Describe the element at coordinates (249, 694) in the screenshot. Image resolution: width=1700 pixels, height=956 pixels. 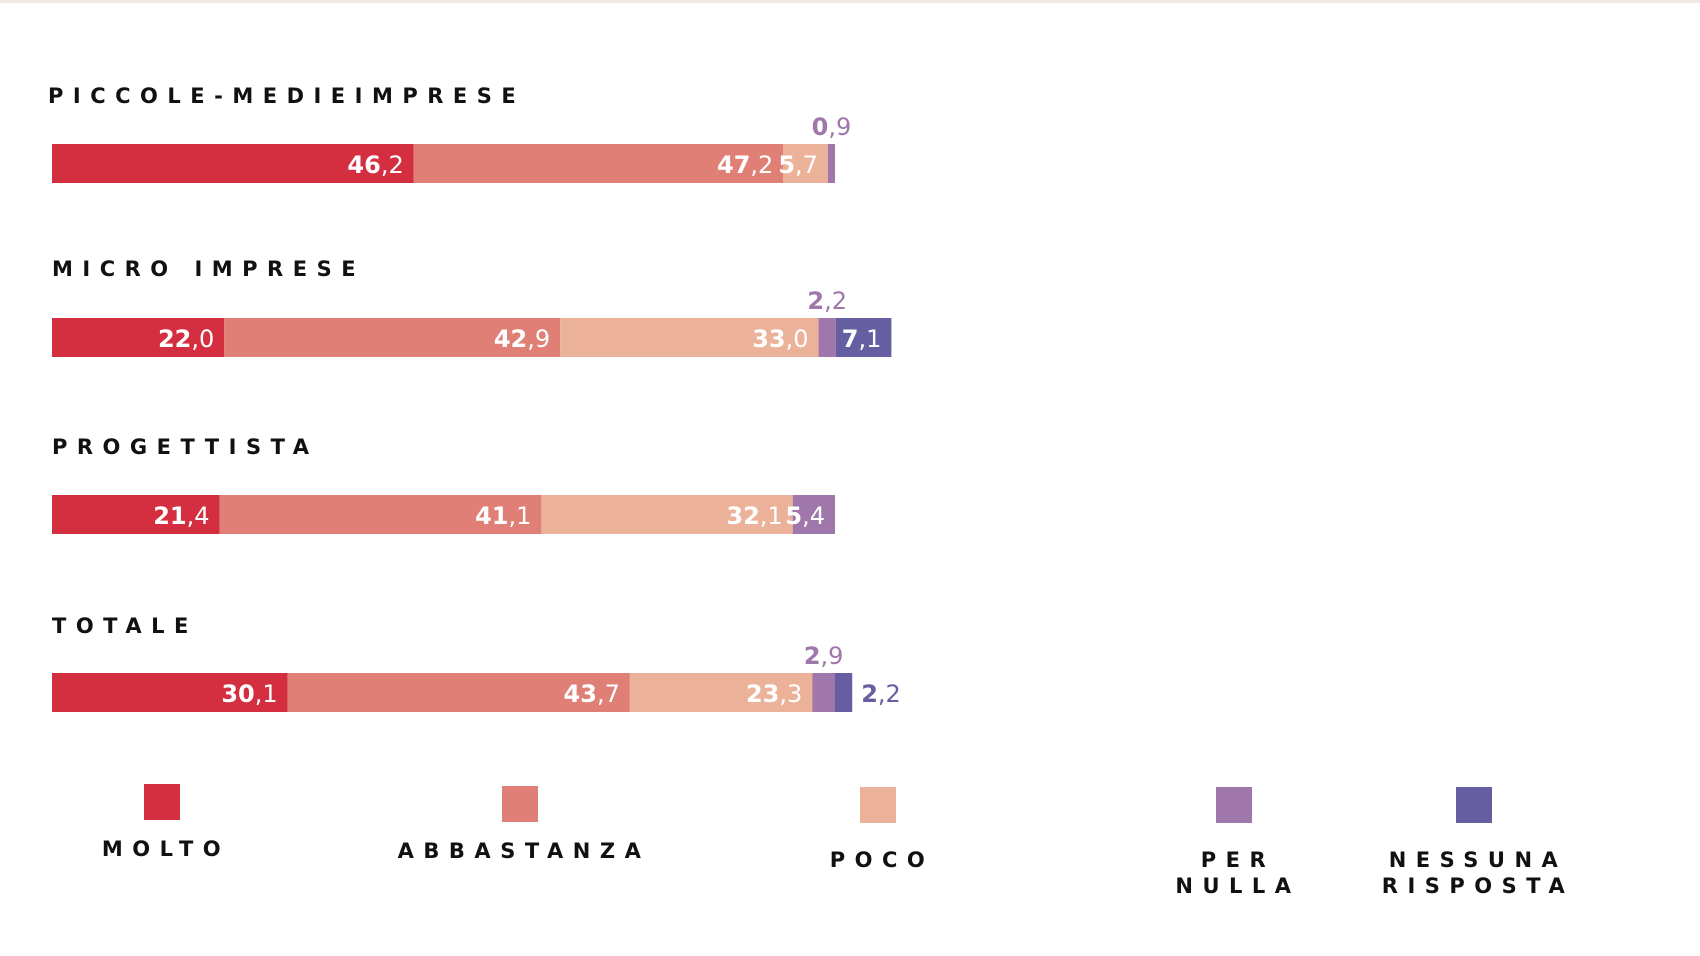
I see `data-label: 30,1` at that location.